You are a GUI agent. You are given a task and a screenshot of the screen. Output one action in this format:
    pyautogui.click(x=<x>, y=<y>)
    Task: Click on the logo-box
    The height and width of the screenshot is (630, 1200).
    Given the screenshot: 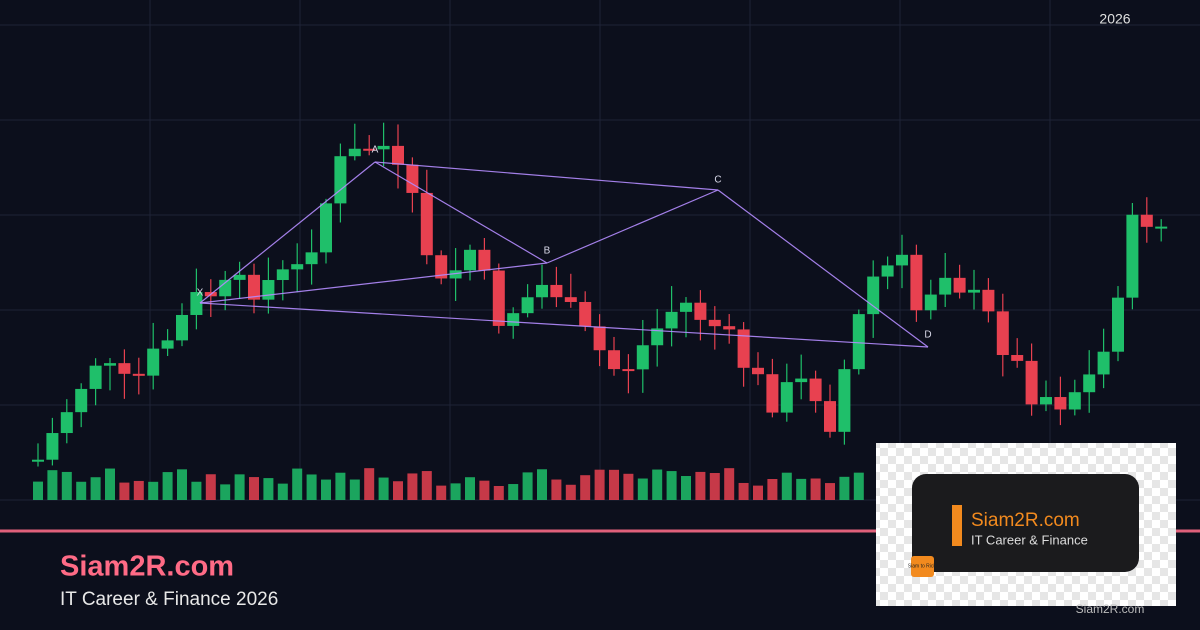 What is the action you would take?
    pyautogui.click(x=1025, y=523)
    